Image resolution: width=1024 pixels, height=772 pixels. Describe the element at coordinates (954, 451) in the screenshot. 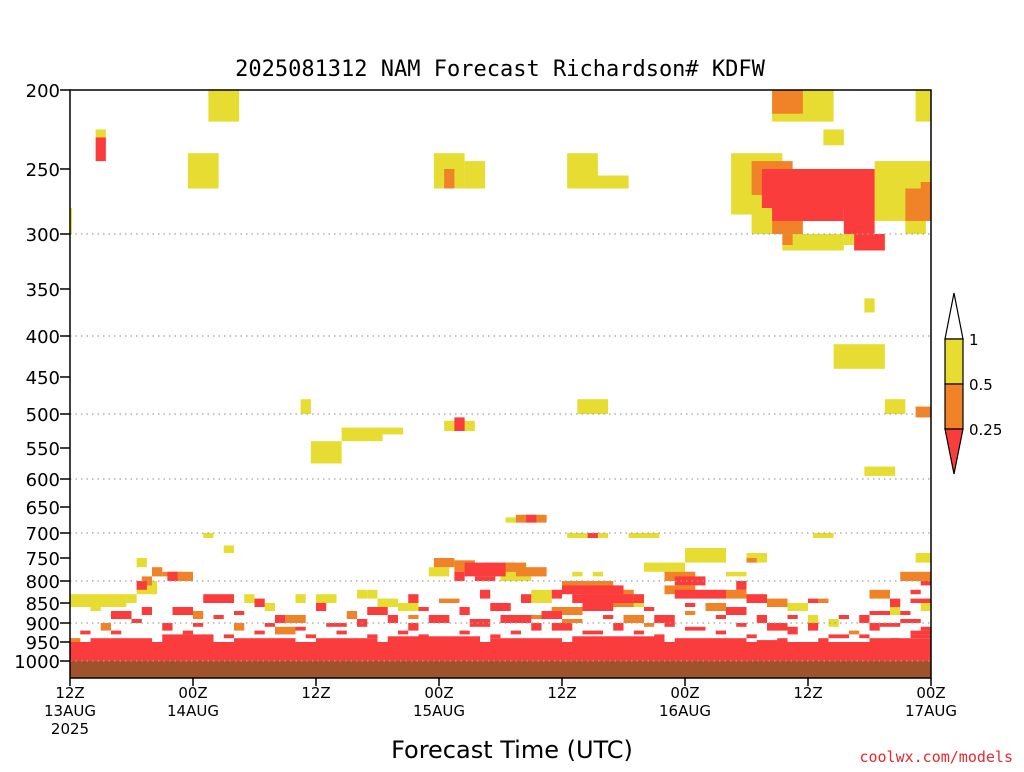

I see `legend-arrow-bottom` at that location.